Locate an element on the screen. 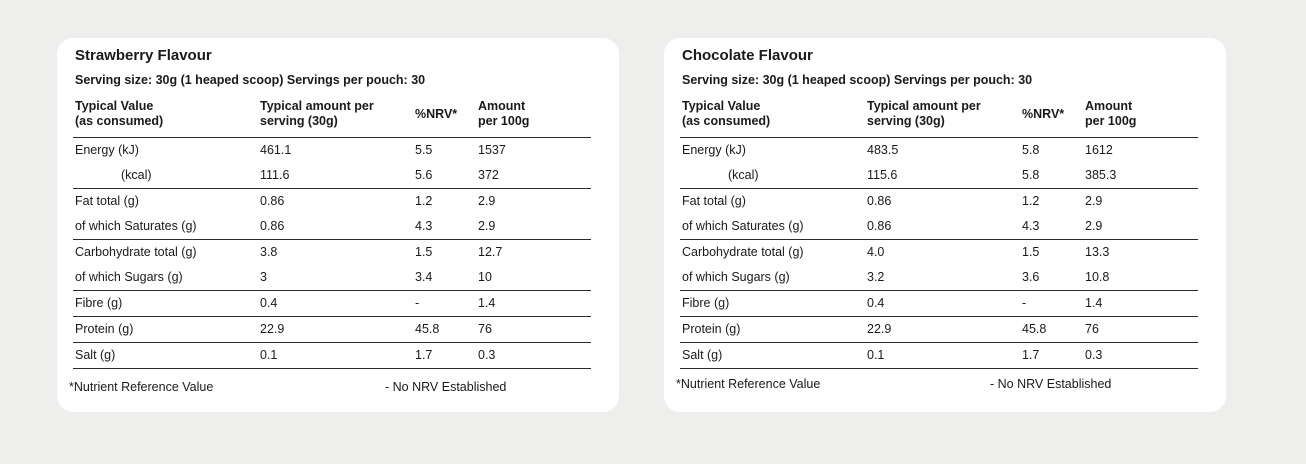 The width and height of the screenshot is (1306, 464). table-row: of which Saturates (g) 0.86 4.3 2.9 is located at coordinates (939, 227).